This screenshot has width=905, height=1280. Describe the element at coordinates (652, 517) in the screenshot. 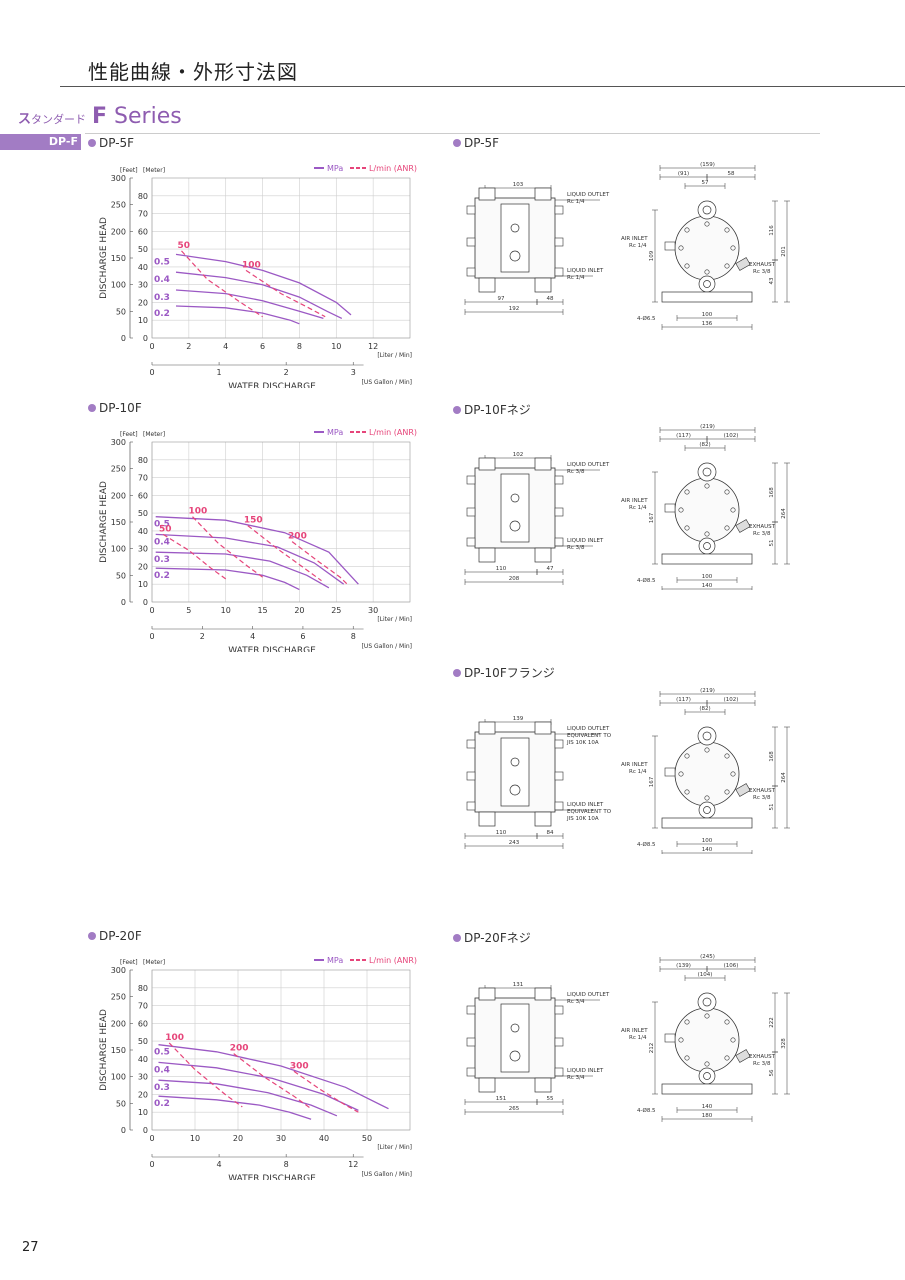

I see `dimension-label: 167` at that location.